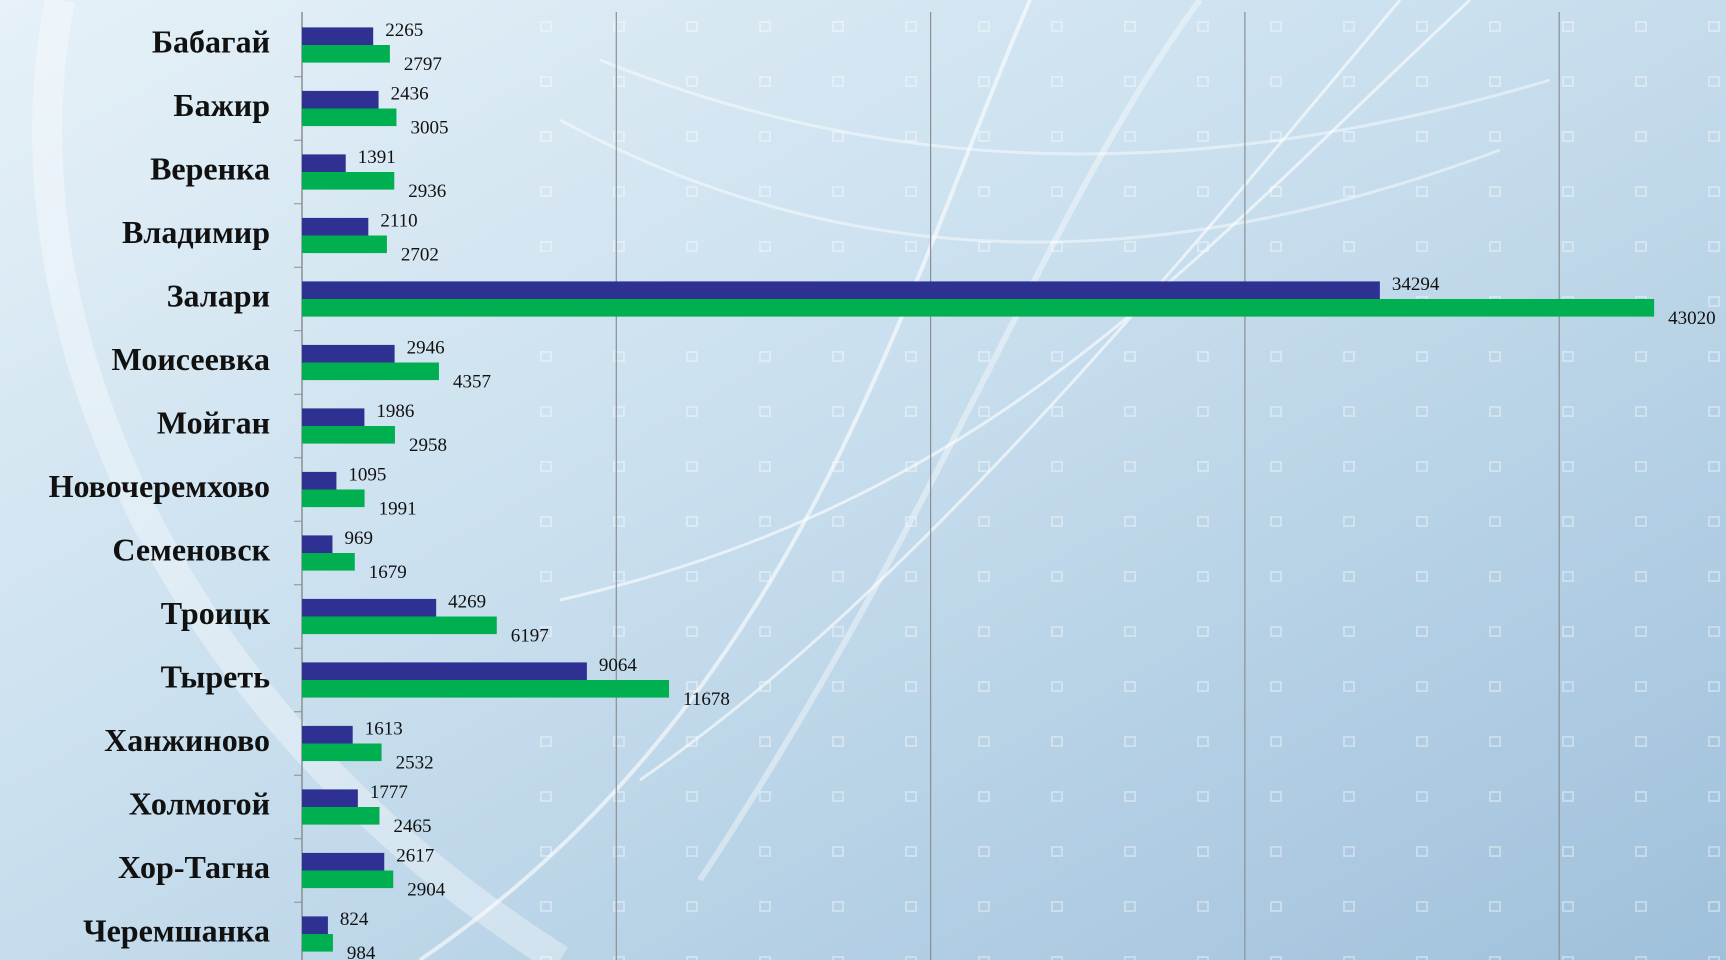 Image resolution: width=1726 pixels, height=960 pixels. Describe the element at coordinates (426, 889) in the screenshot. I see `value-label: 2904` at that location.